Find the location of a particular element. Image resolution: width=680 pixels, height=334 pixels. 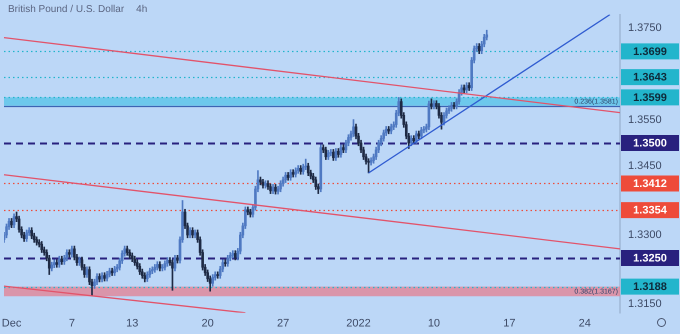

chart-title: British Pound / U.S. Dollar is located at coordinates (66, 9).